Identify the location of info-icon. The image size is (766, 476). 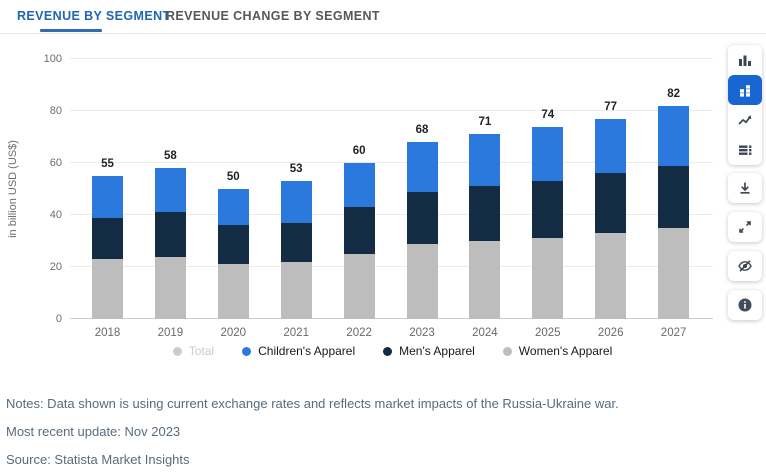
(745, 305).